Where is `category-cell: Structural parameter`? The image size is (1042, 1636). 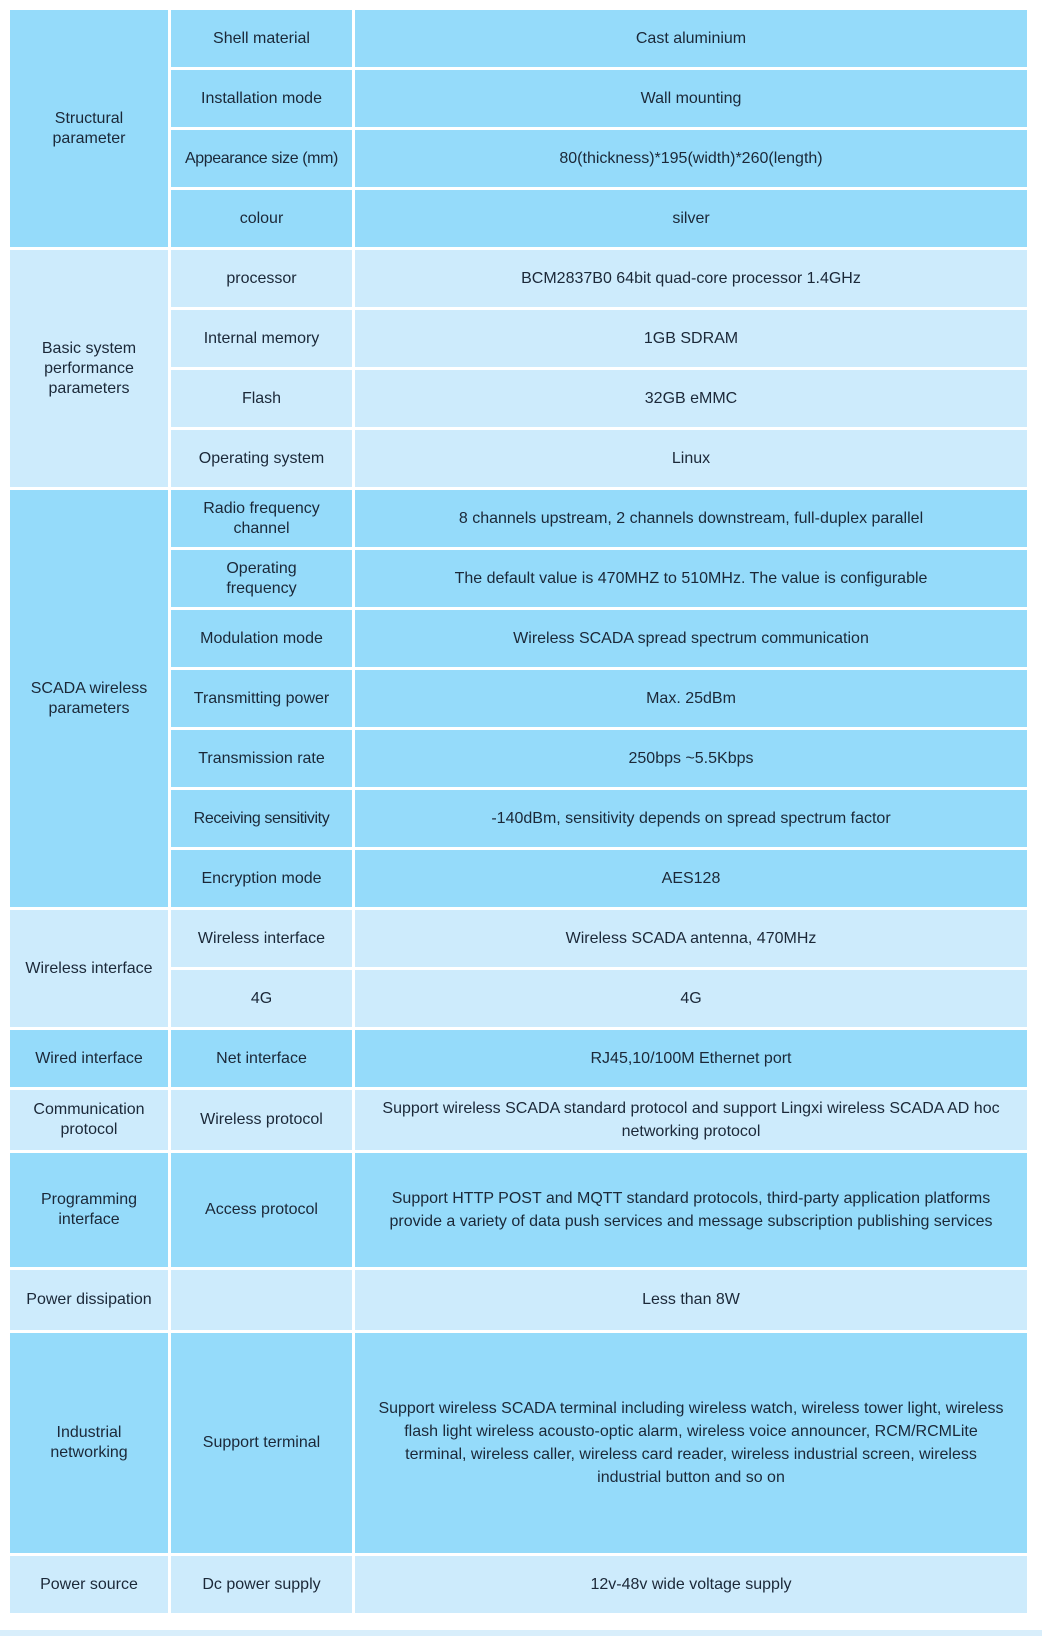
category-cell: Structural parameter is located at coordinates (89, 128).